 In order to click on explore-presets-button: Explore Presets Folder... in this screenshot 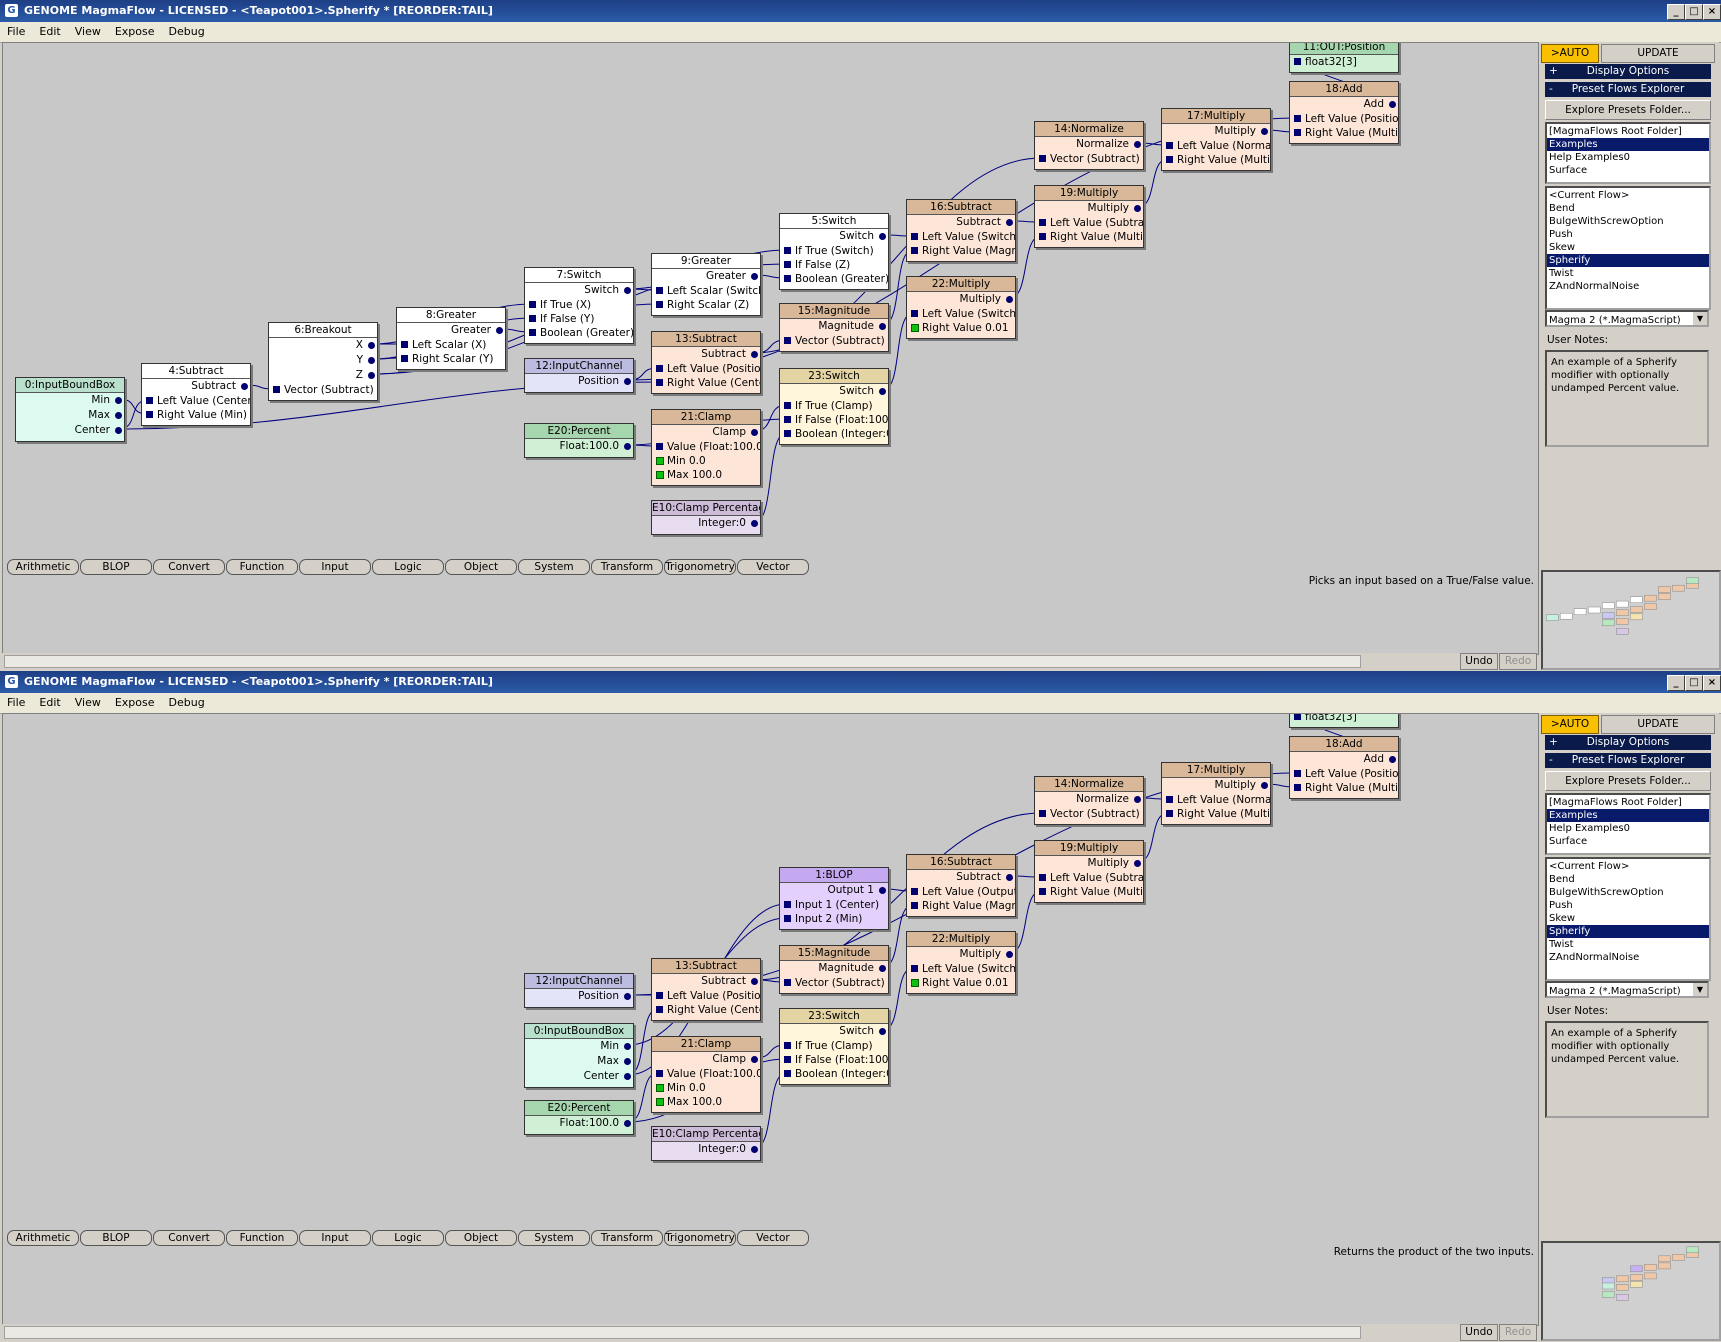, I will do `click(1628, 781)`.